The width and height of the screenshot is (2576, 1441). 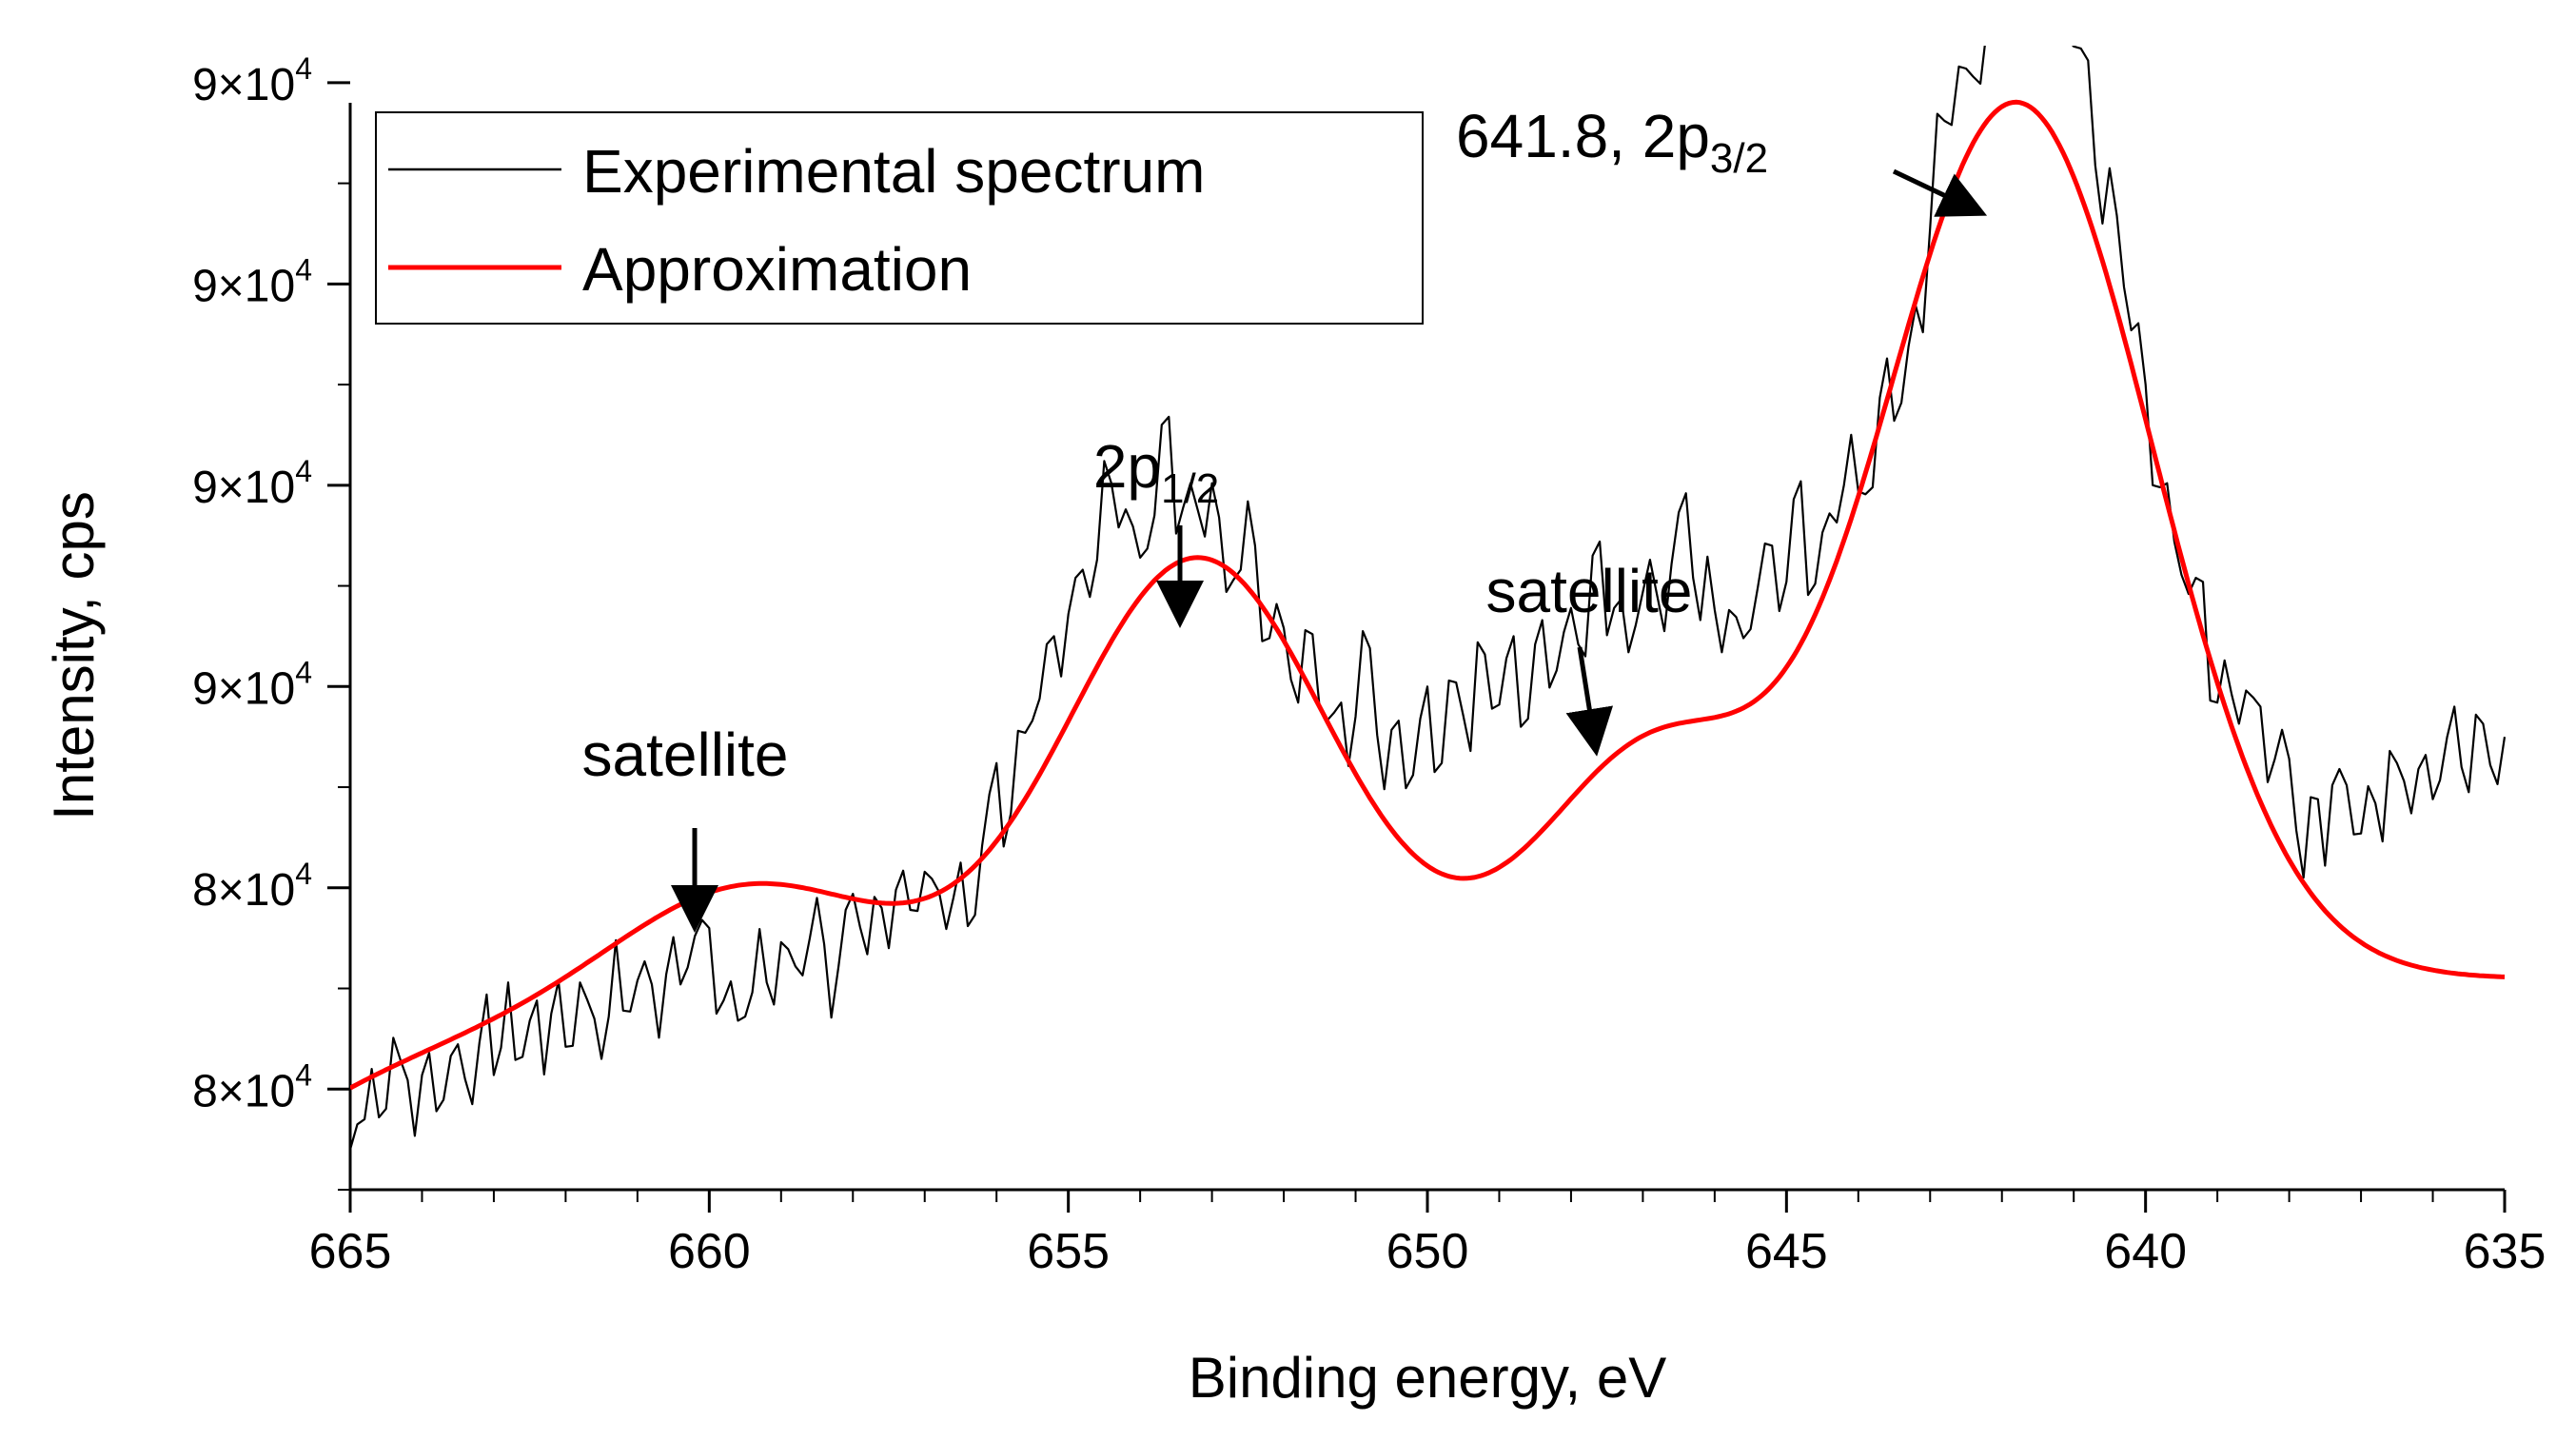 I want to click on legend-label: Experimental spectrum, so click(x=893, y=171).